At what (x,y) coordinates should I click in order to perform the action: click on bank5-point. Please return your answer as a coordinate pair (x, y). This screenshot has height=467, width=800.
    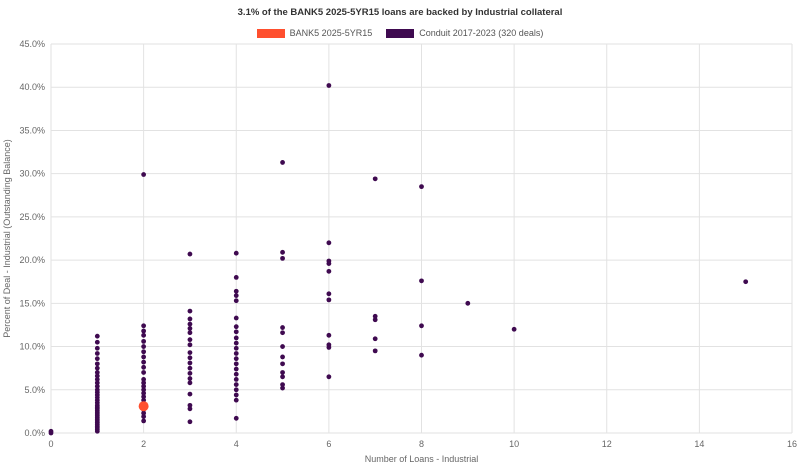
    Looking at the image, I should click on (143, 406).